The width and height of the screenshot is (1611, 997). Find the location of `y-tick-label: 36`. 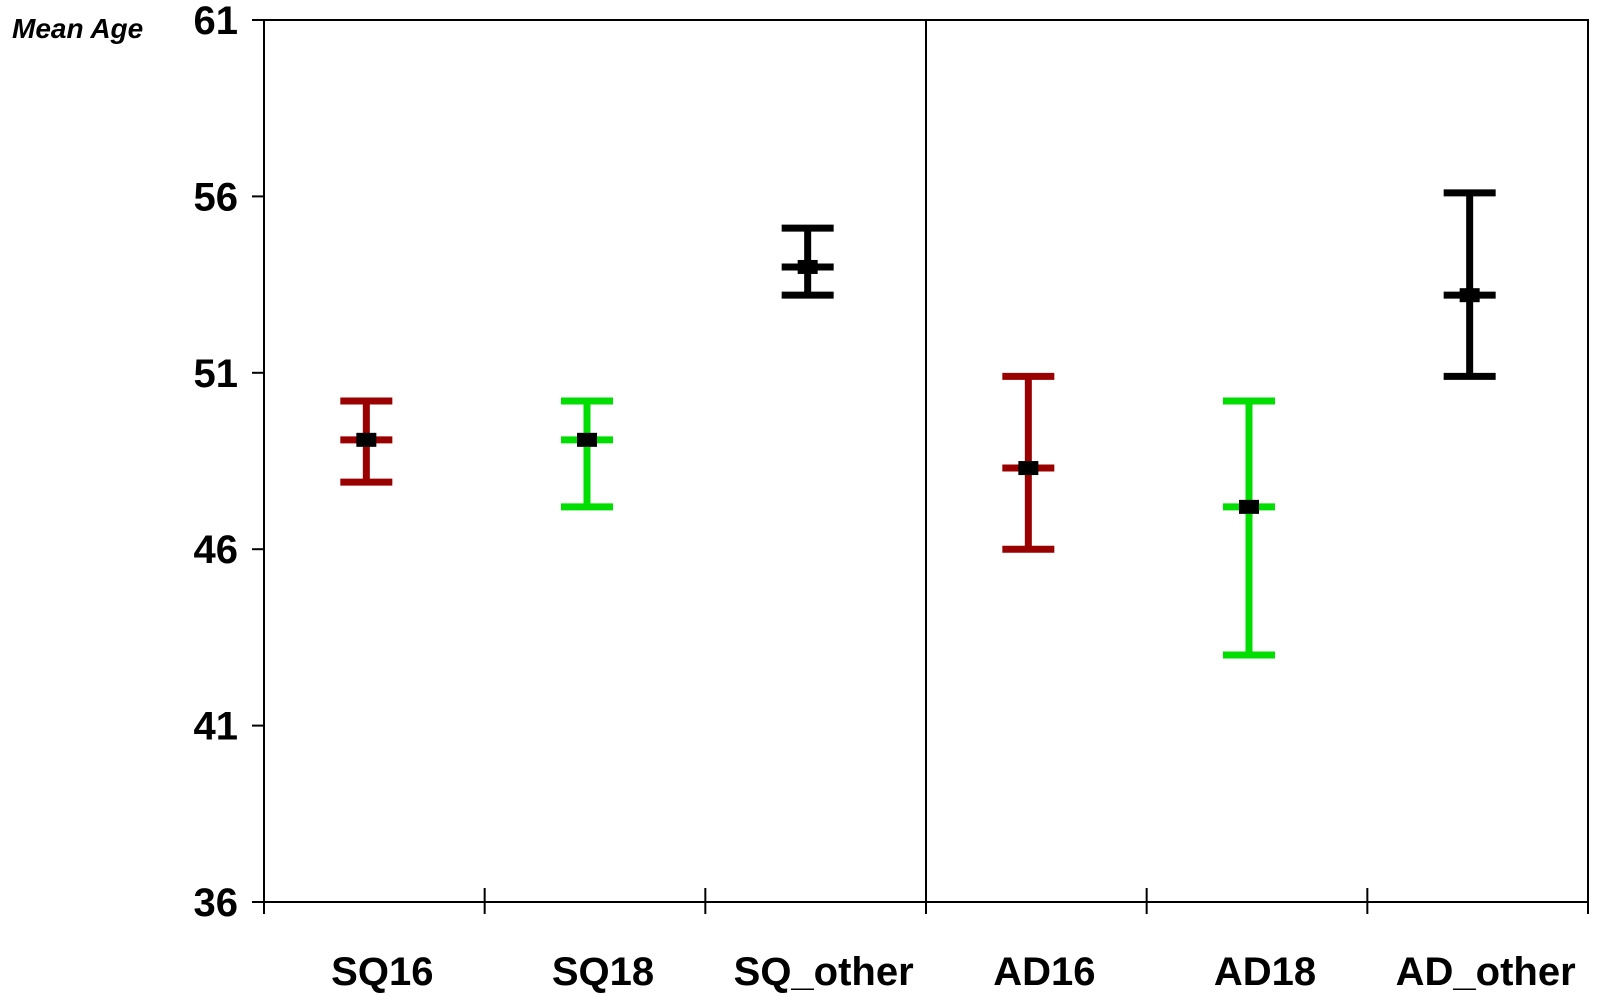

y-tick-label: 36 is located at coordinates (216, 903).